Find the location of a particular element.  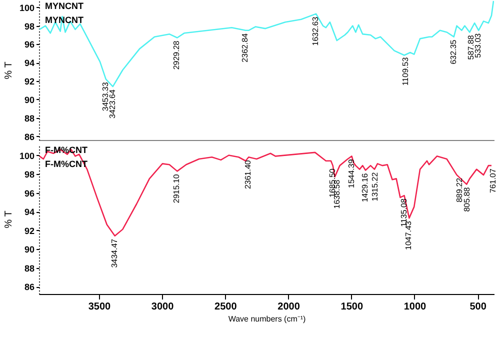

x-tick-label: 3500 is located at coordinates (100, 307).